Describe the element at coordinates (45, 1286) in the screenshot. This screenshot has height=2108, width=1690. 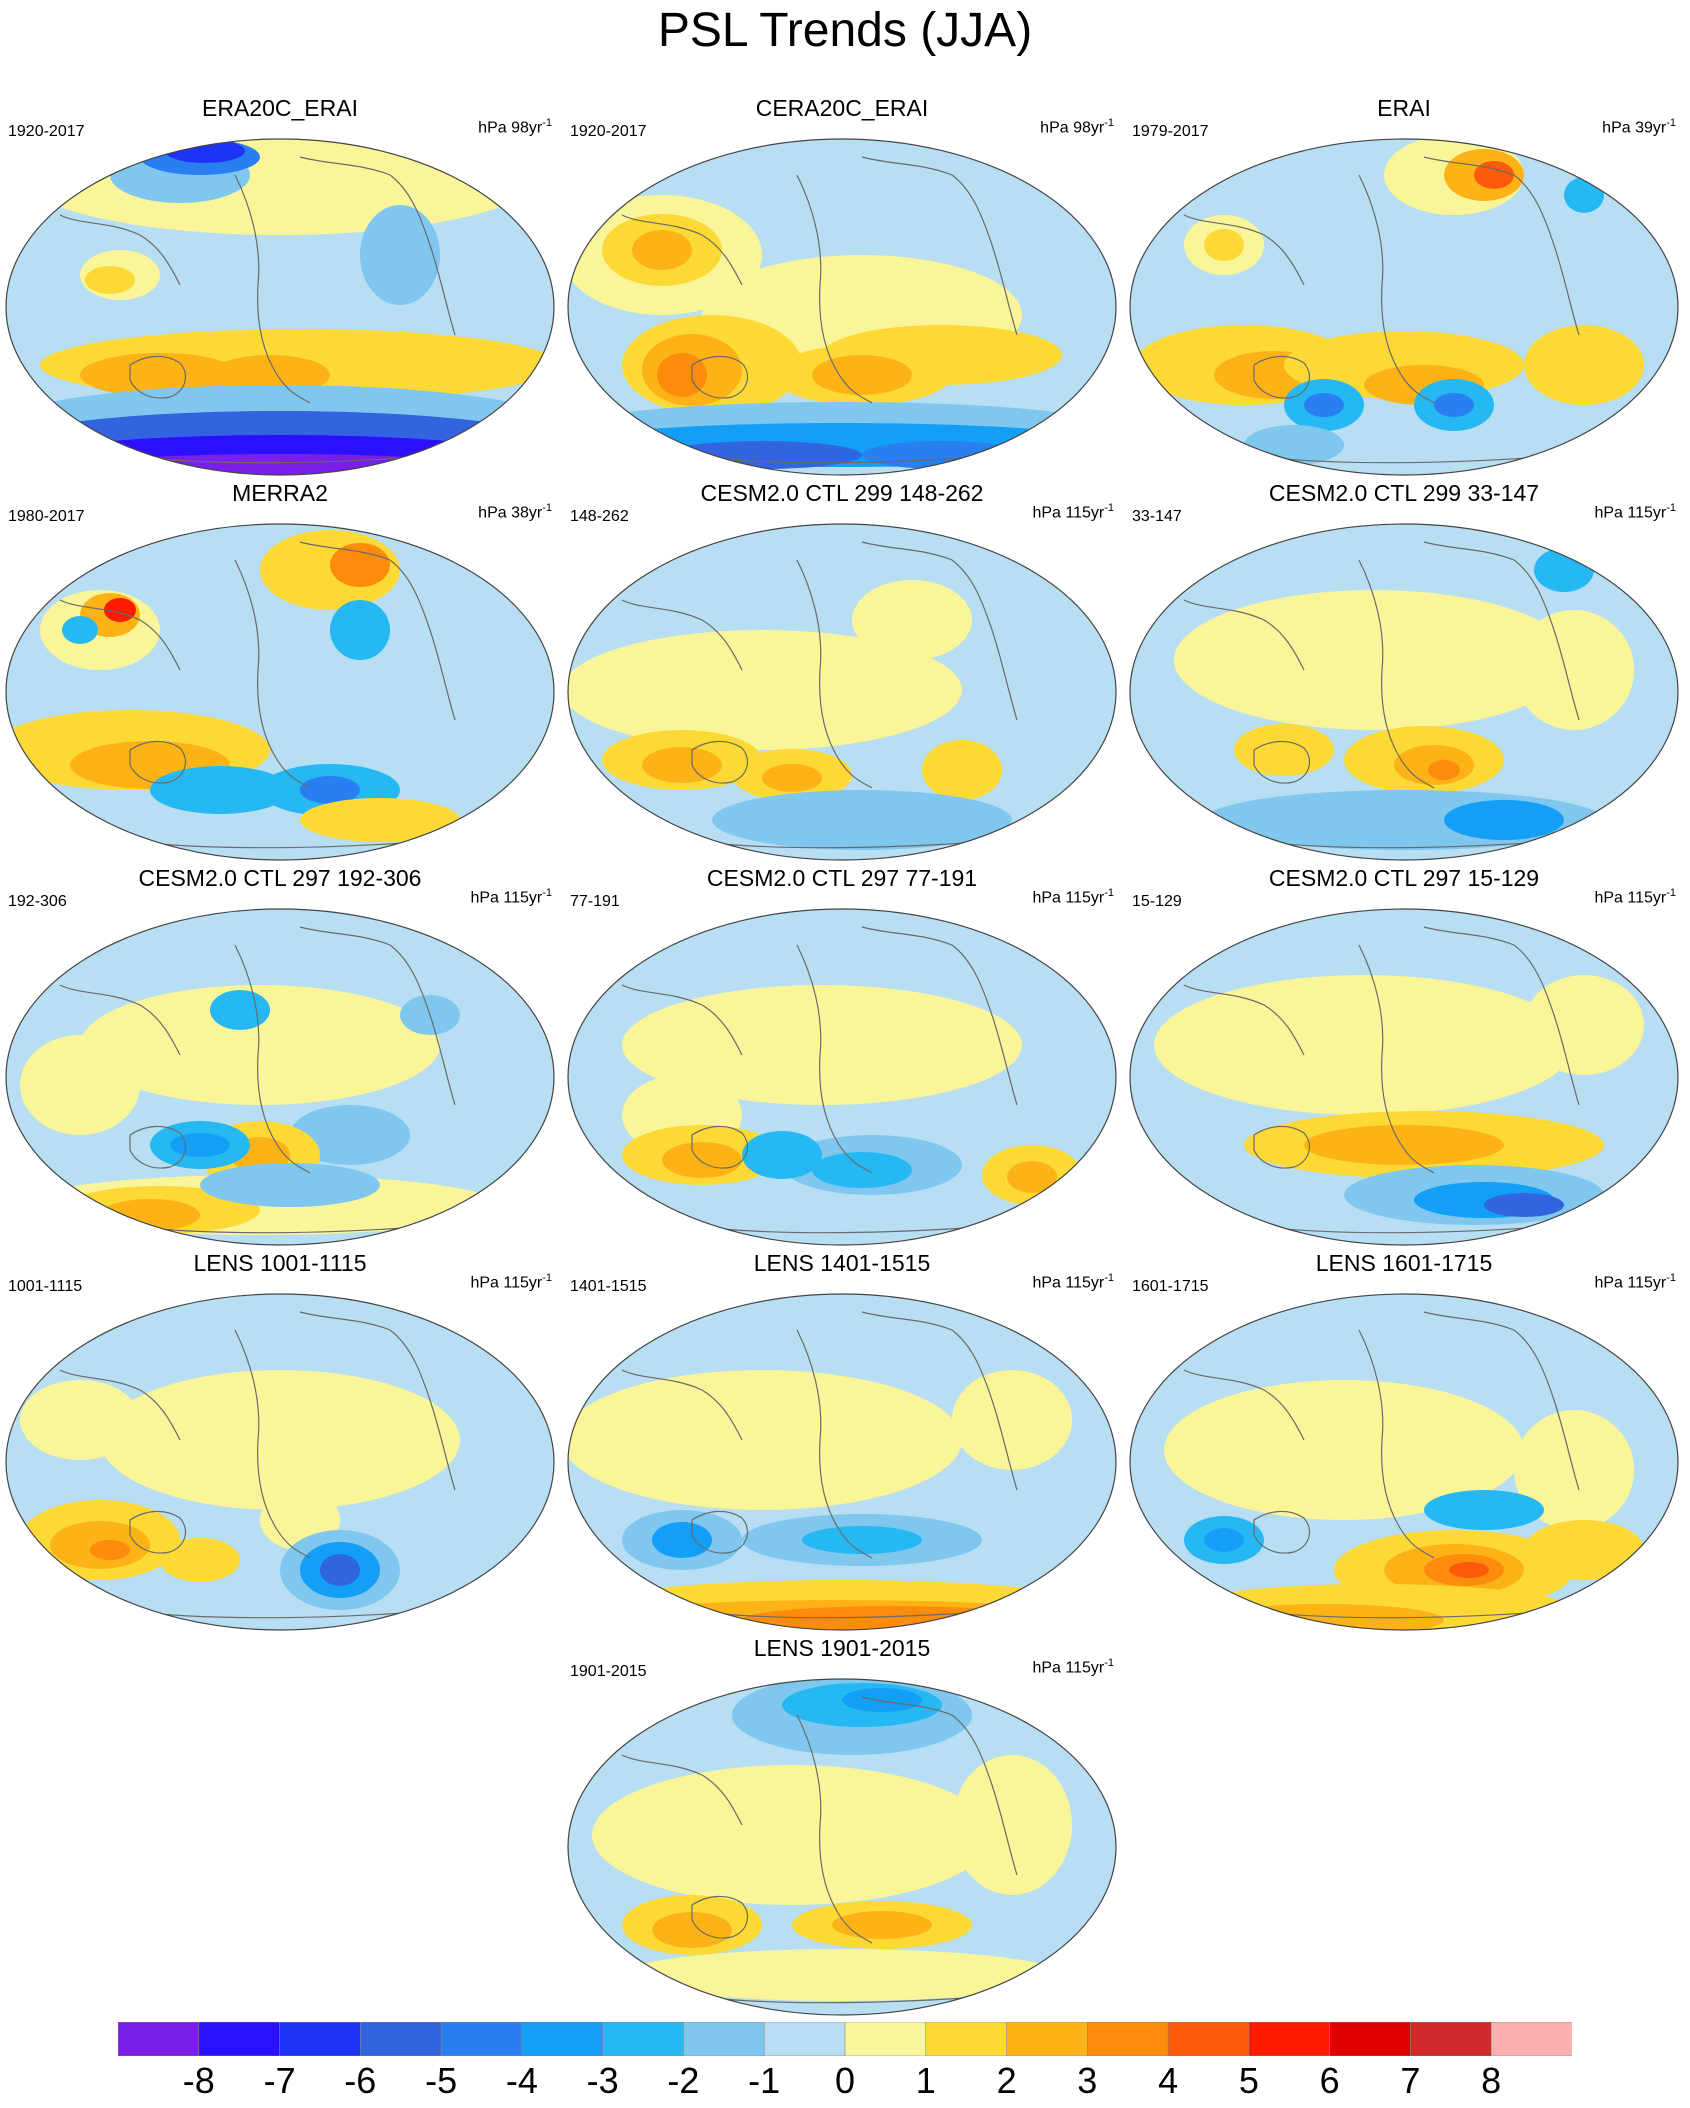
I see `panel-period: 1001-1115` at that location.